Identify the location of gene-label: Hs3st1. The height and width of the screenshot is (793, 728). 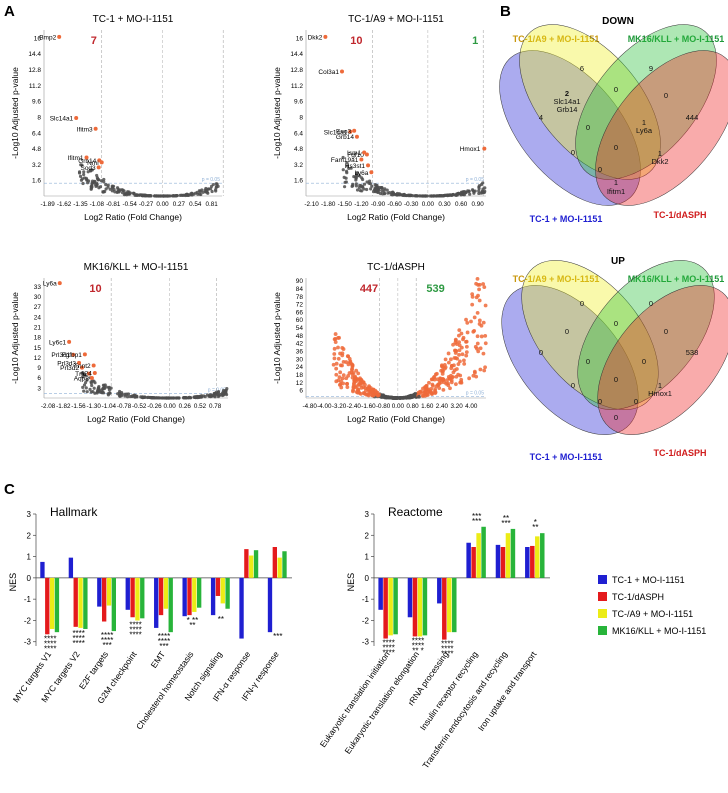
(355, 166).